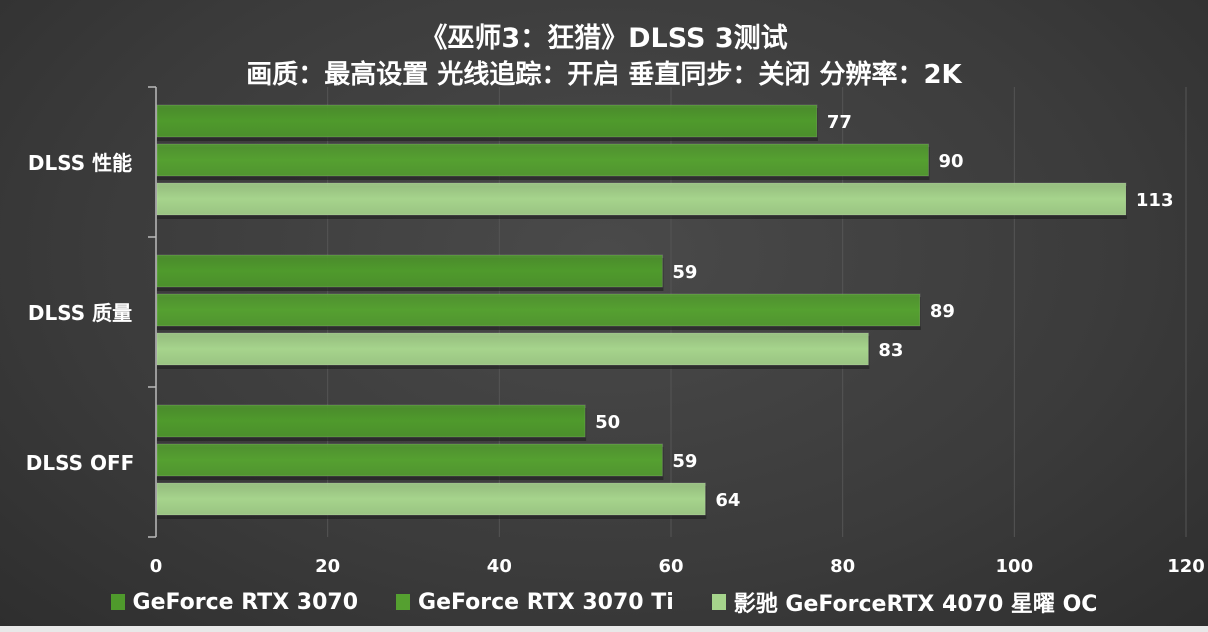 The width and height of the screenshot is (1208, 632). Describe the element at coordinates (245, 602) in the screenshot. I see `legend-label: GeForce RTX 3070` at that location.